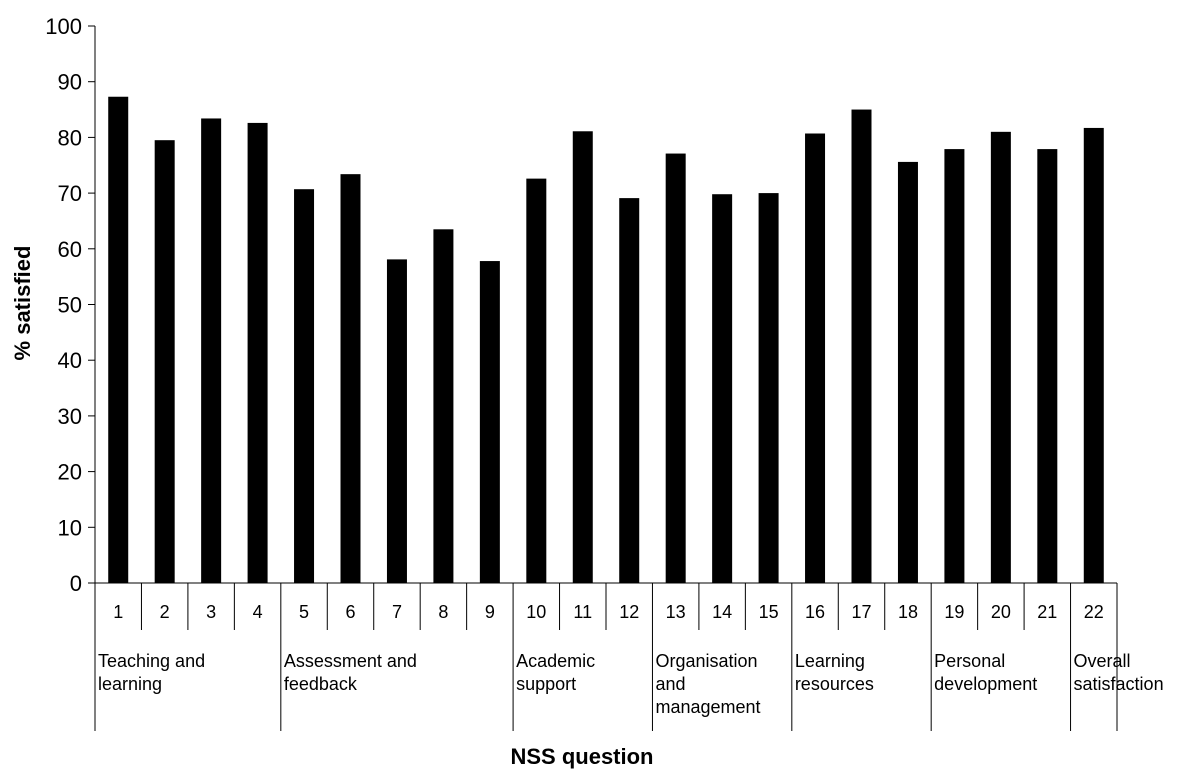 The height and width of the screenshot is (773, 1191). What do you see at coordinates (304, 612) in the screenshot?
I see `x-tick-label: 5` at bounding box center [304, 612].